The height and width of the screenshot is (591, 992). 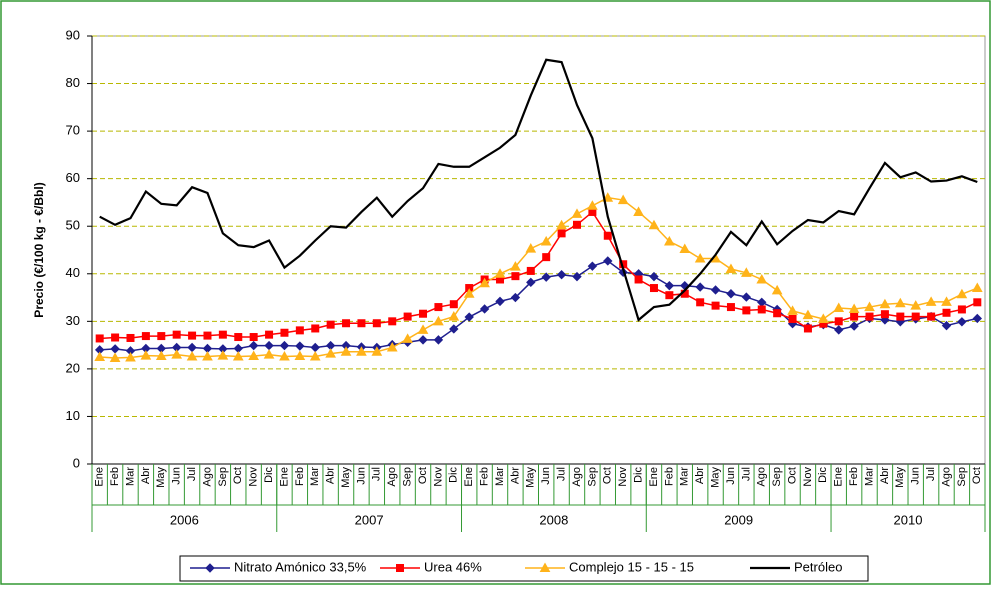 What do you see at coordinates (818, 566) in the screenshot?
I see `legend-label: Petróleo` at bounding box center [818, 566].